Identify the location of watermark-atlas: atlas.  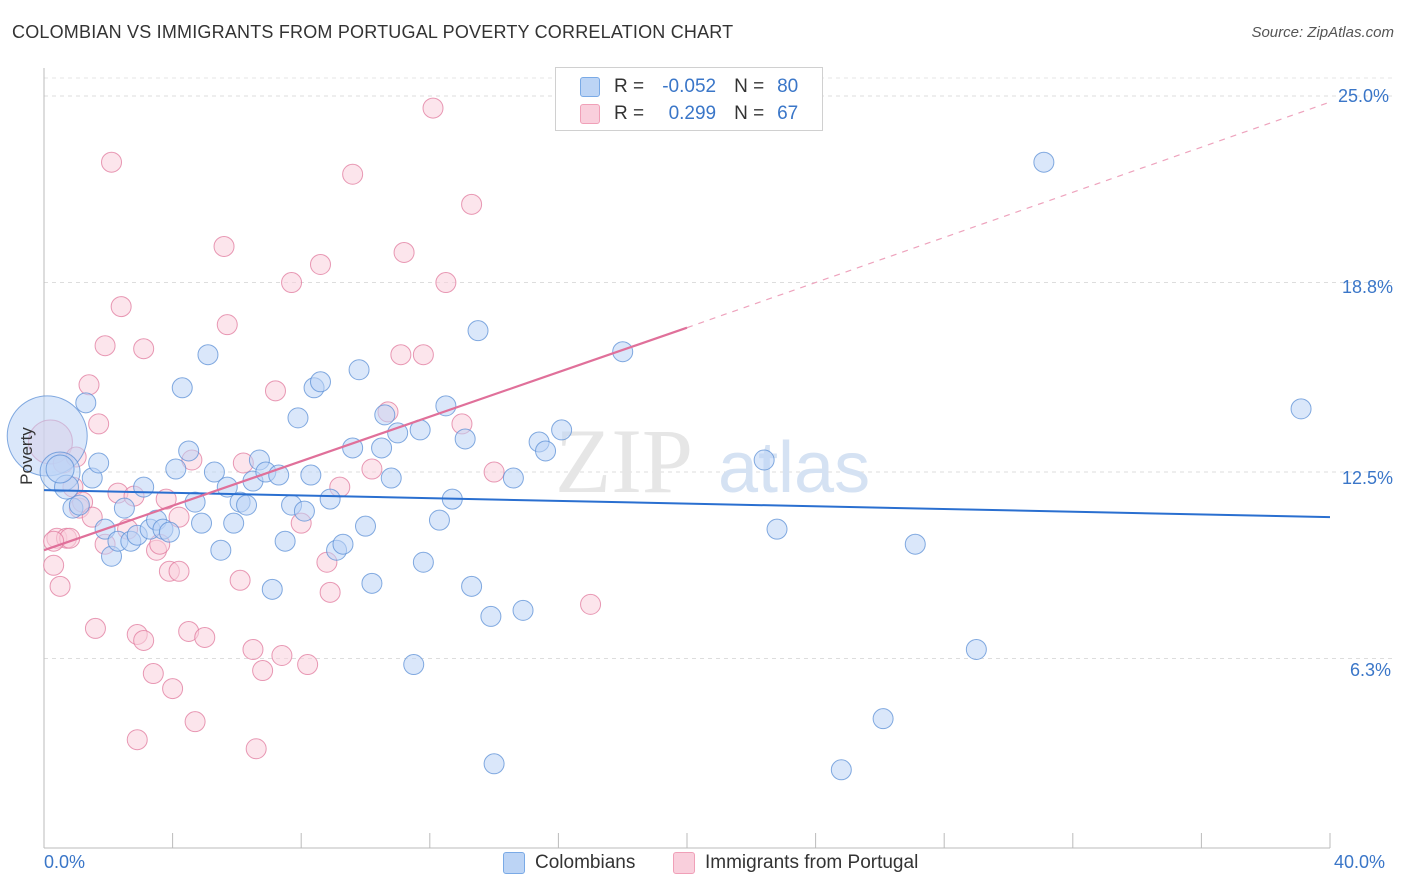
(794, 468).